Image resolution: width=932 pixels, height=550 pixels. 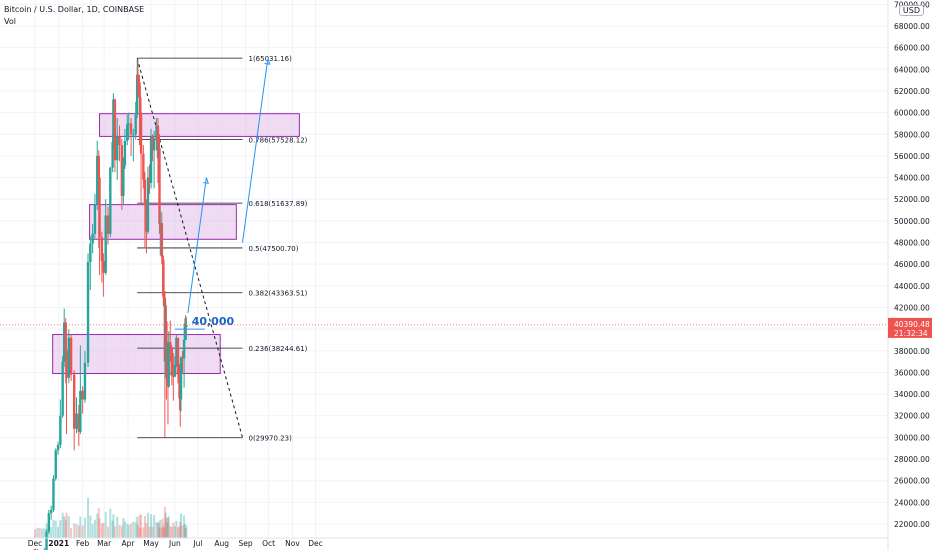 I want to click on fib-label: 0.382(43363.51), so click(x=277, y=294).